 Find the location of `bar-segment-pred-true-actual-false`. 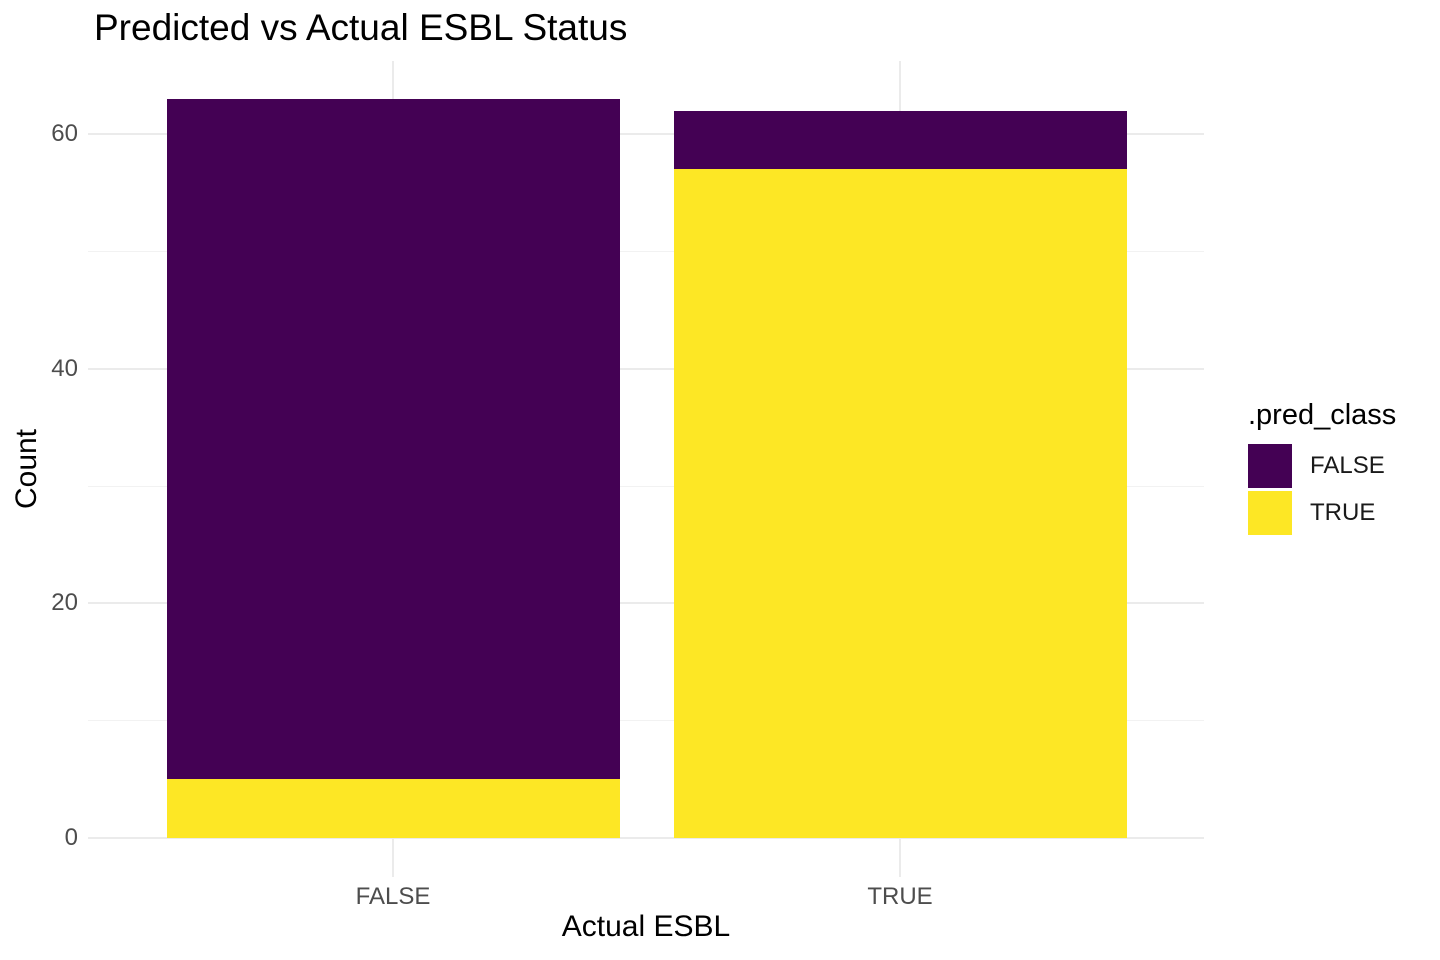

bar-segment-pred-true-actual-false is located at coordinates (393, 808).